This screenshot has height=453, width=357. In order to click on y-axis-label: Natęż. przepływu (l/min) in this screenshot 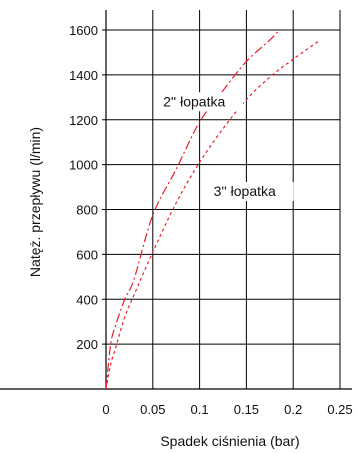, I will do `click(35, 202)`.